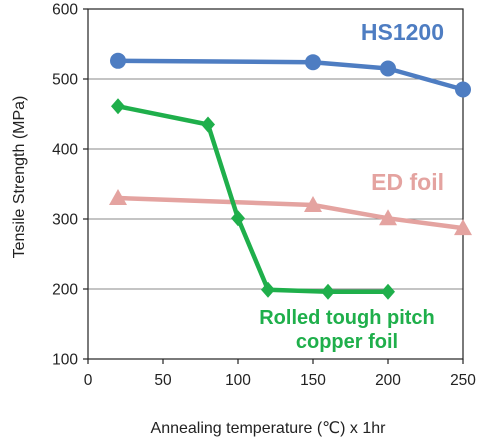  I want to click on series-line-ed-foil, so click(290, 213).